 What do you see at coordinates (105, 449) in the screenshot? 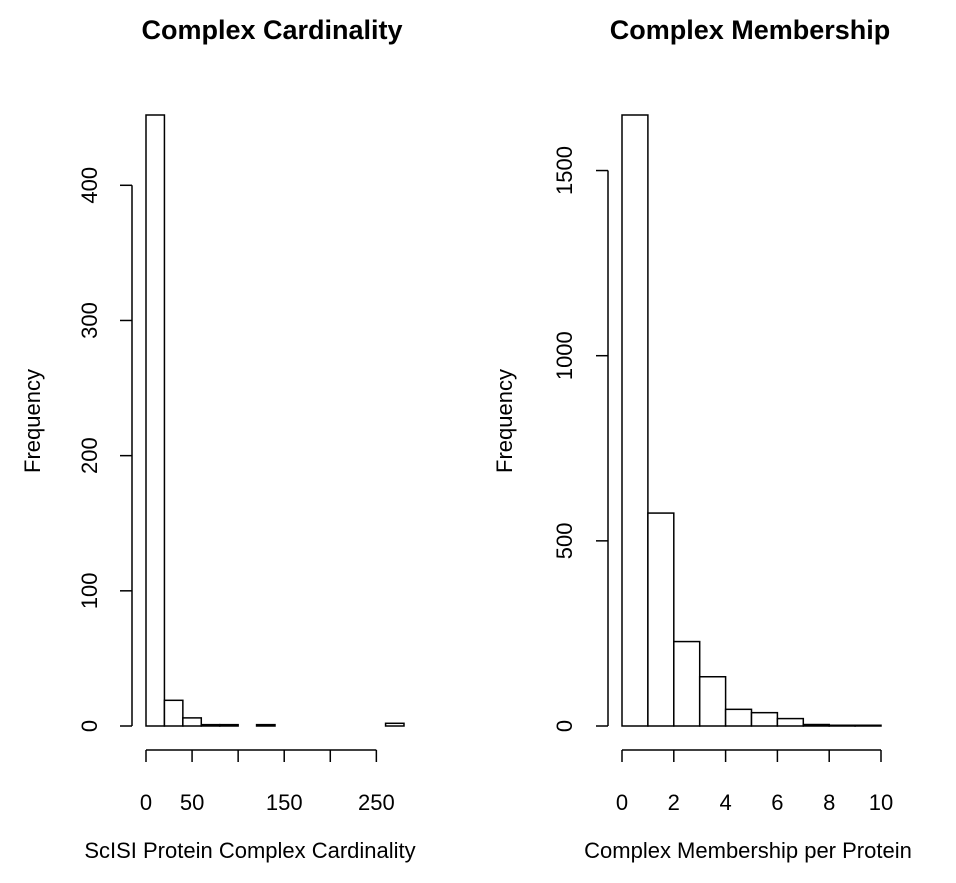
I see `y-axis: 0 100 200 300 400` at bounding box center [105, 449].